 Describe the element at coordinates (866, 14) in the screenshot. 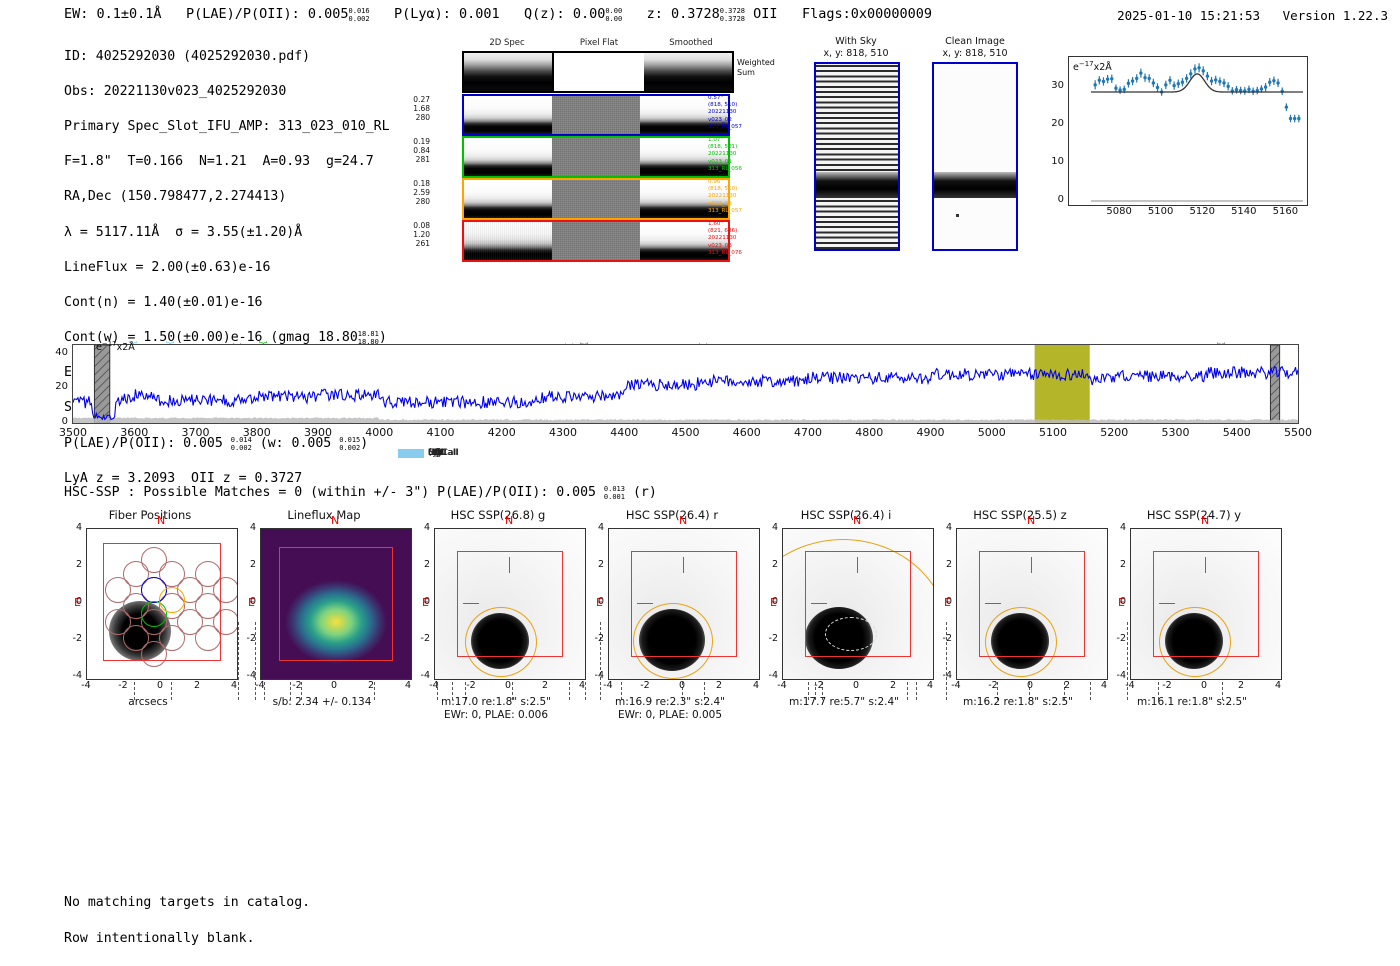

I see `header-flags: Flags:0x00000009` at that location.